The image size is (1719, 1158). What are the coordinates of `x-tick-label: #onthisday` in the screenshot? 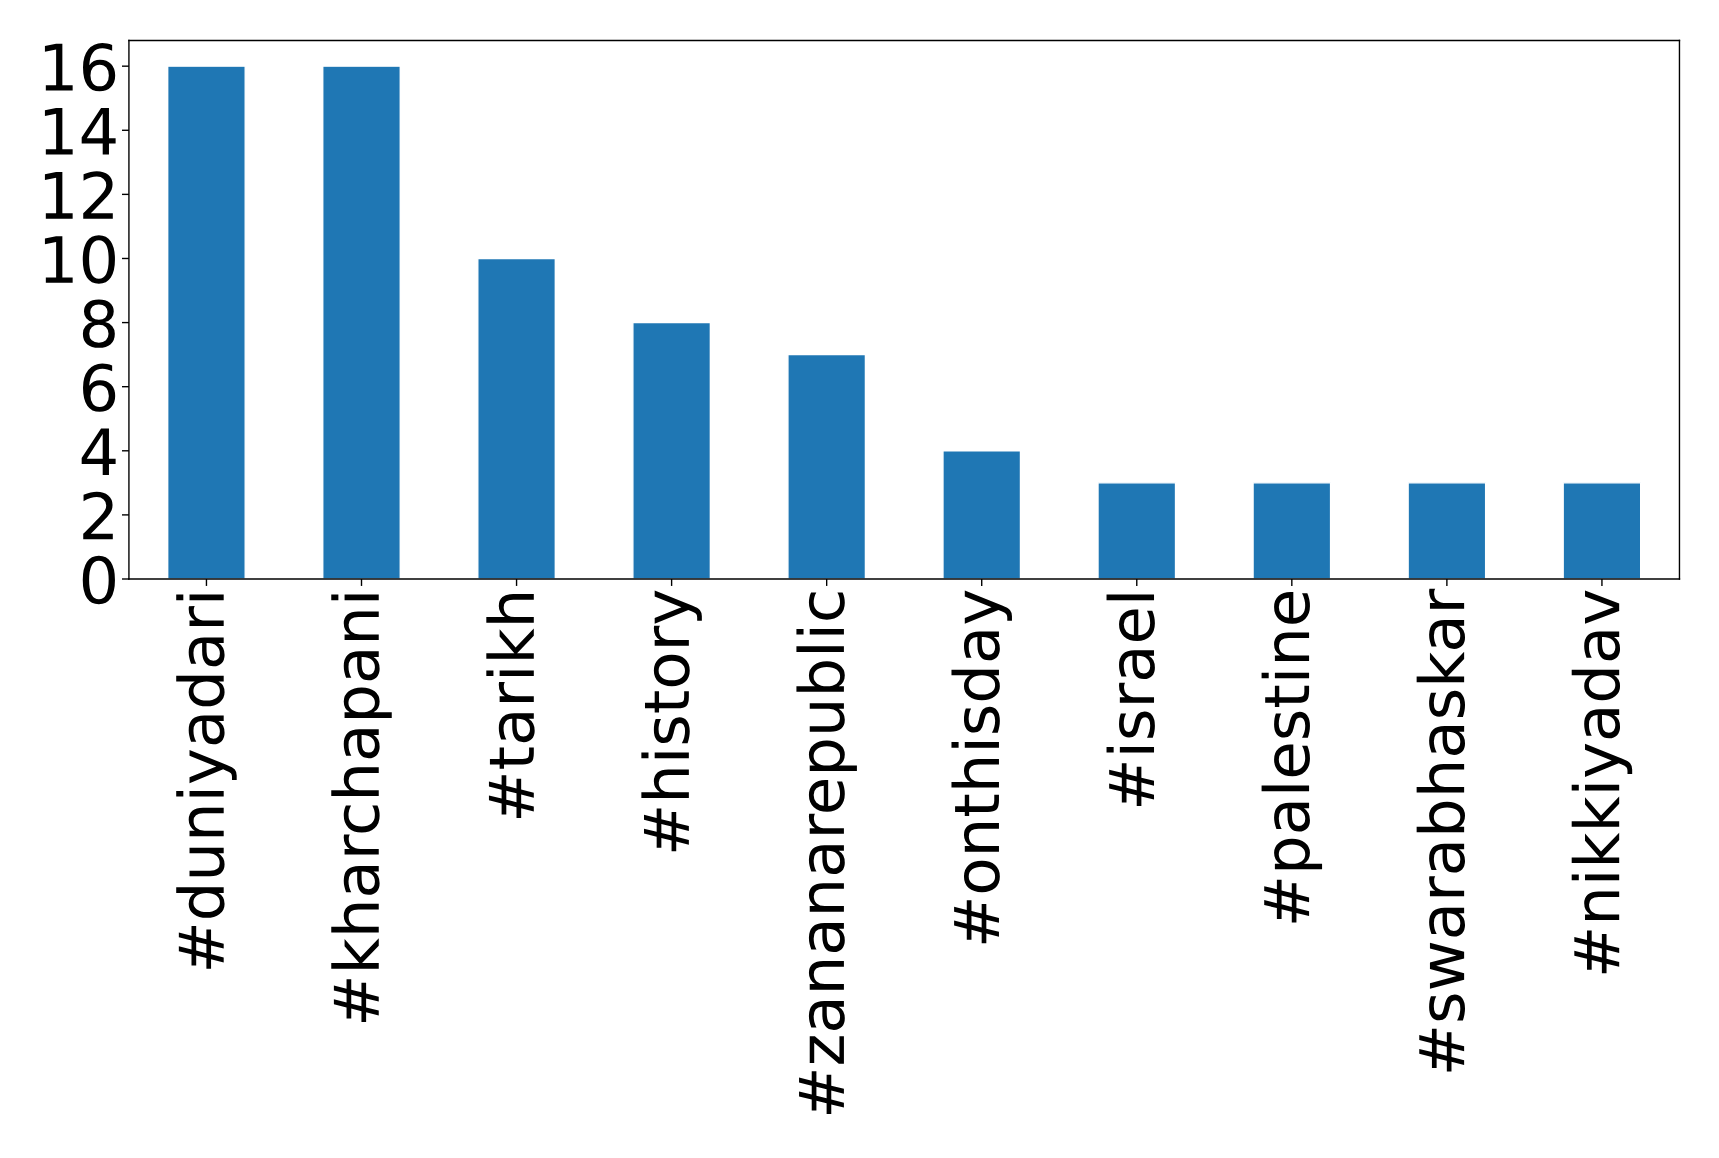 It's located at (981, 767).